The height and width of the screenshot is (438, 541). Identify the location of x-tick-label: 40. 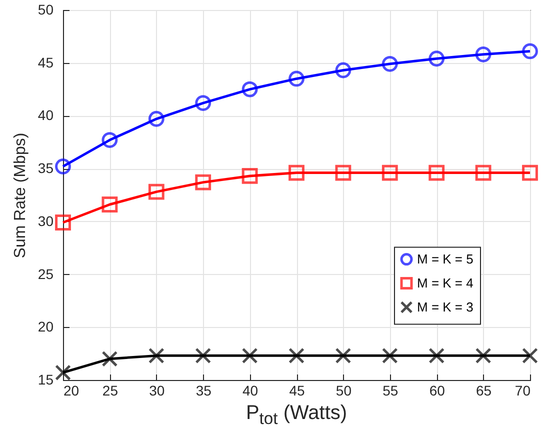
(250, 390).